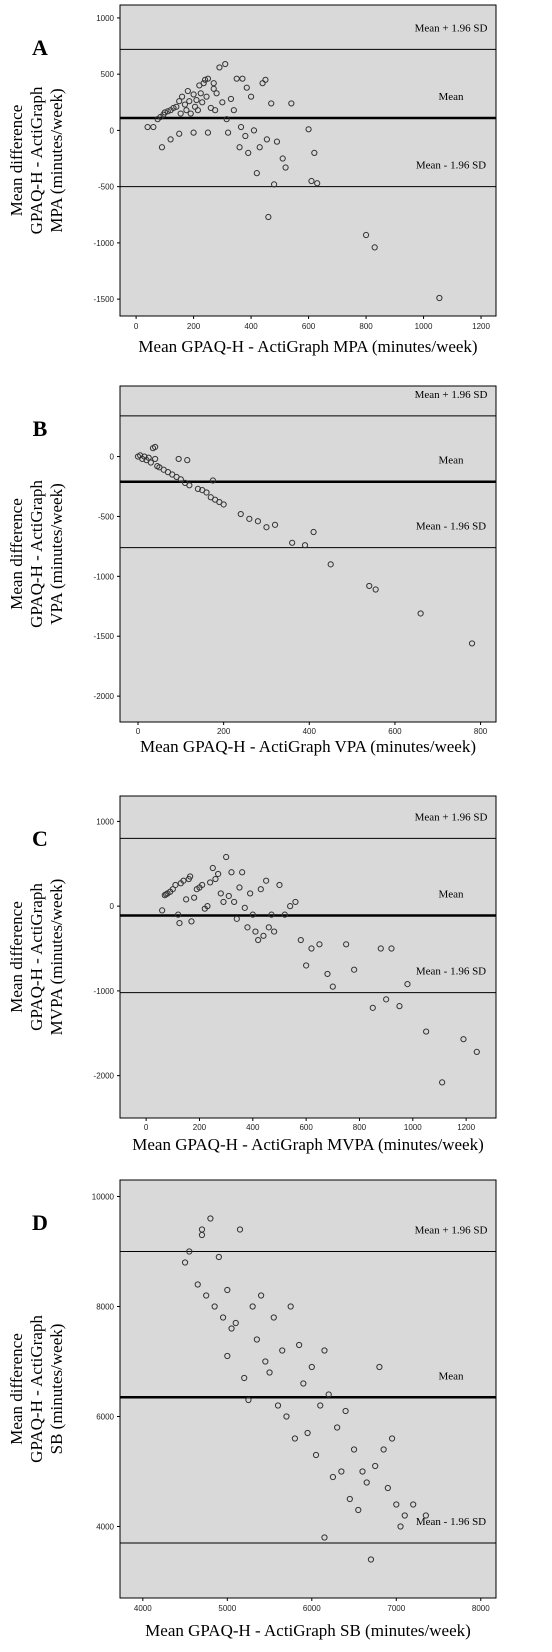 The height and width of the screenshot is (1652, 552). What do you see at coordinates (104, 243) in the screenshot?
I see `y-tick-label: -1000` at bounding box center [104, 243].